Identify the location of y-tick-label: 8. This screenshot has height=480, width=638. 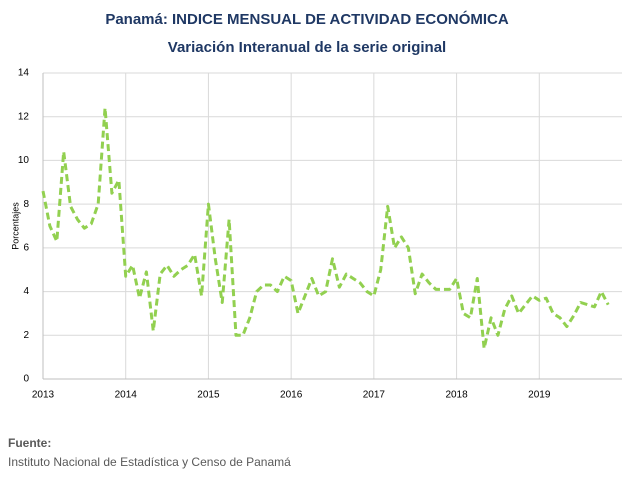
(26, 204).